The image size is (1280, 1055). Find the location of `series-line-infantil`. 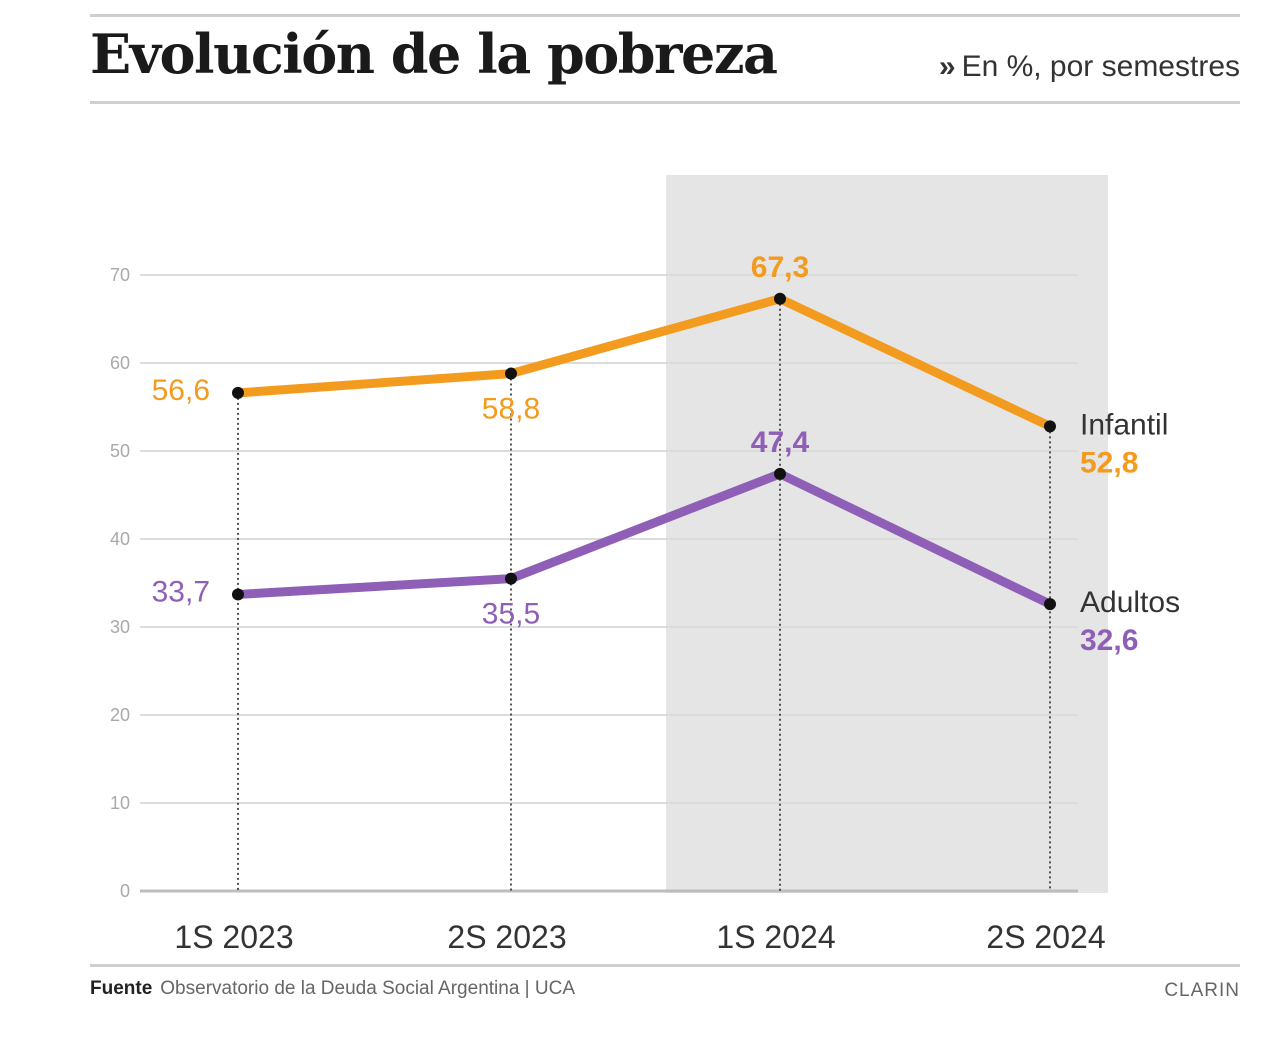

series-line-infantil is located at coordinates (644, 362).